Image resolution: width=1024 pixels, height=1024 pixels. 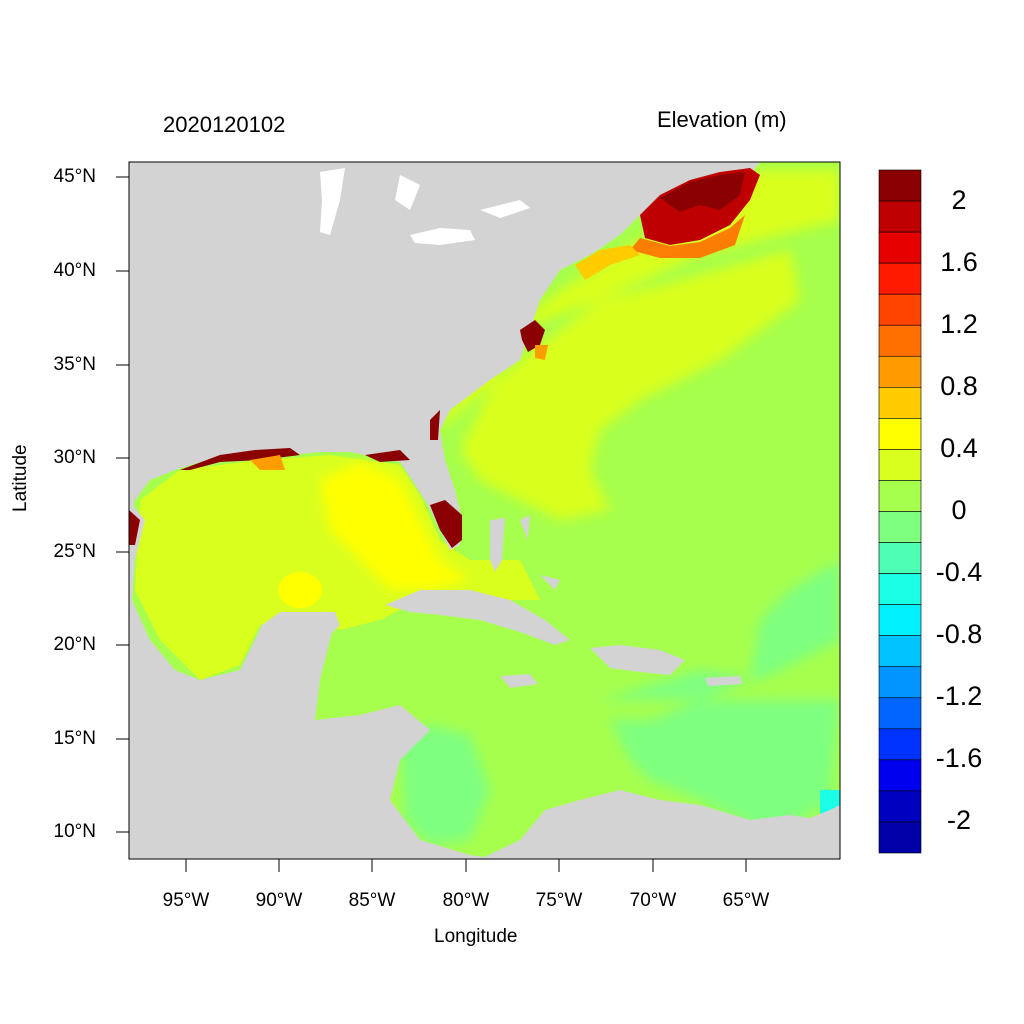 What do you see at coordinates (290, 656) in the screenshot?
I see `yucatan-land` at bounding box center [290, 656].